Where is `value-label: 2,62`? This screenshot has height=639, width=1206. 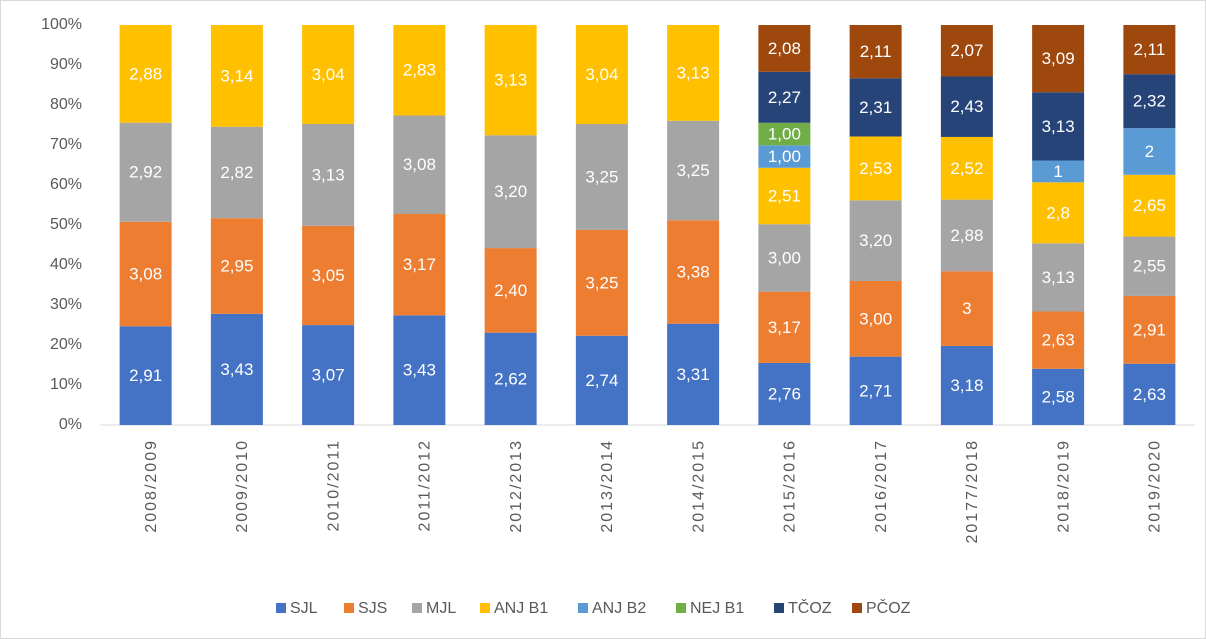 value-label: 2,62 is located at coordinates (510, 378).